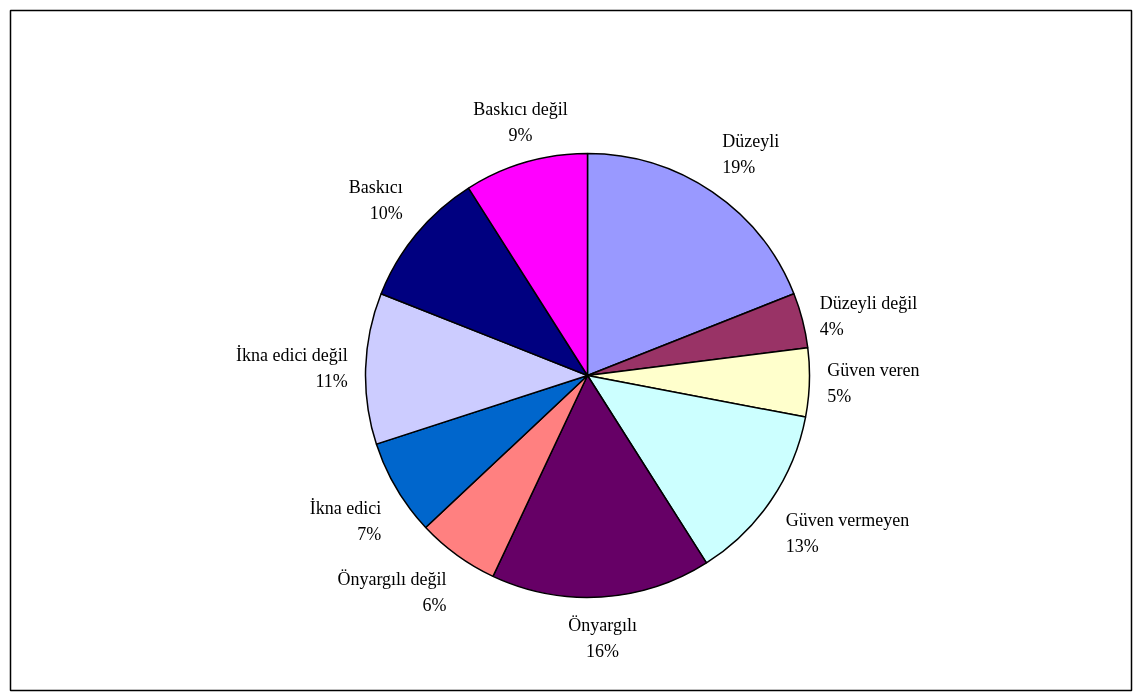  I want to click on slice-label: Baskıcı, so click(375, 186).